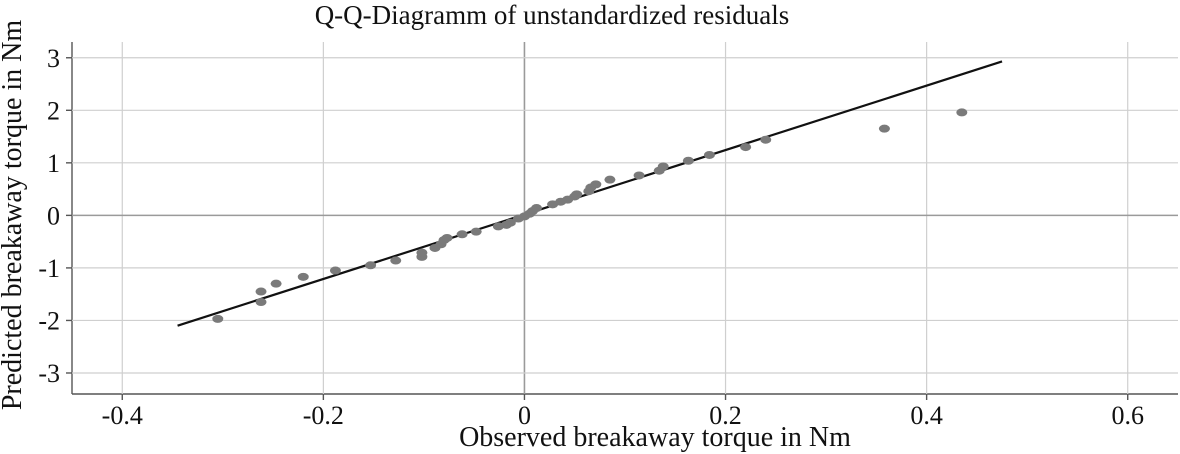 This screenshot has height=454, width=1180. Describe the element at coordinates (53, 58) in the screenshot. I see `y-tick-label: 3` at that location.